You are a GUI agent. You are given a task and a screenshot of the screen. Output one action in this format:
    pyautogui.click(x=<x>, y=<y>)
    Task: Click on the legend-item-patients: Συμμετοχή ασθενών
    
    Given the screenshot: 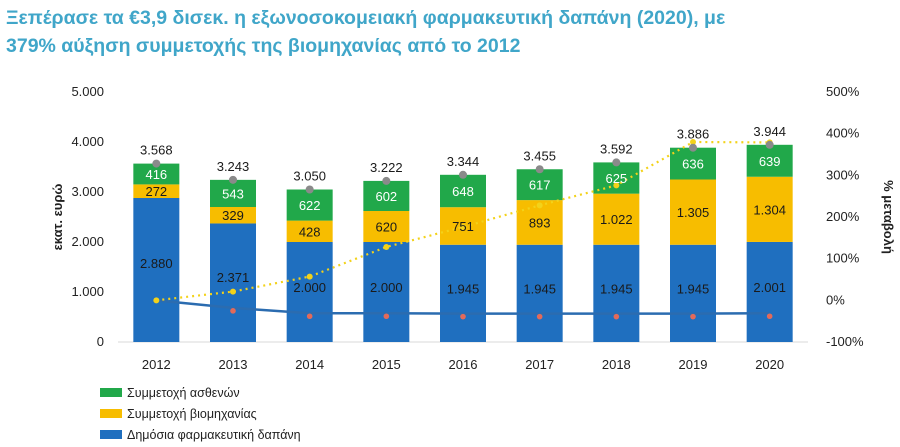 What is the action you would take?
    pyautogui.click(x=200, y=392)
    